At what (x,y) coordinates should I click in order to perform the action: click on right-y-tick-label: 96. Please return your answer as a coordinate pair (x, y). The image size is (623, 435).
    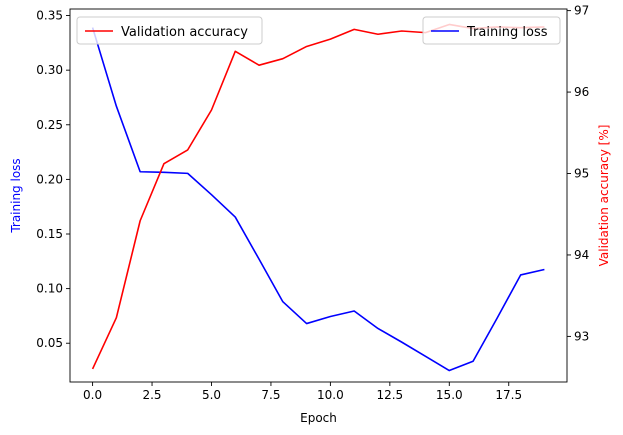
    Looking at the image, I should click on (581, 92).